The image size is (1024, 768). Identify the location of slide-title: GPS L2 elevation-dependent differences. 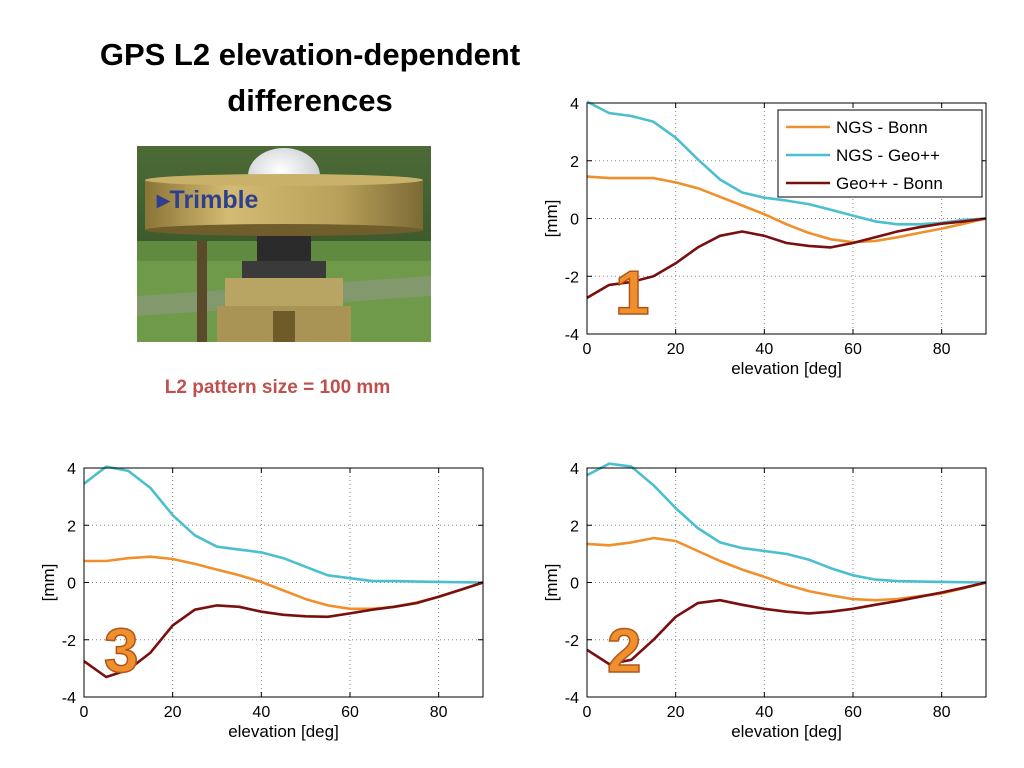
(310, 78).